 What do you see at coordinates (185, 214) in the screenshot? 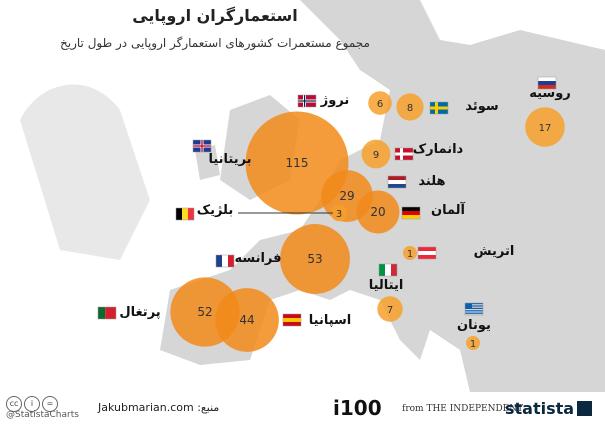
I see `flag-be-icon` at bounding box center [185, 214].